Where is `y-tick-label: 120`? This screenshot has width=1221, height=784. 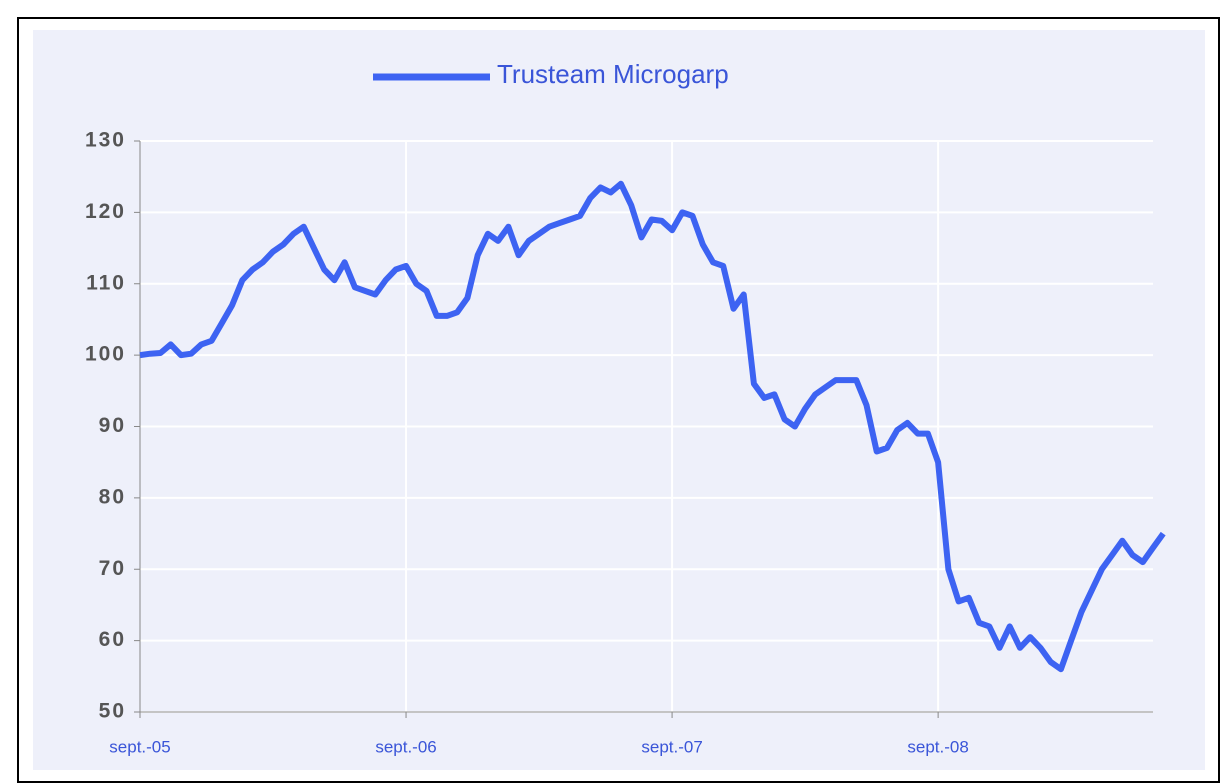
y-tick-label: 120 is located at coordinates (105, 211).